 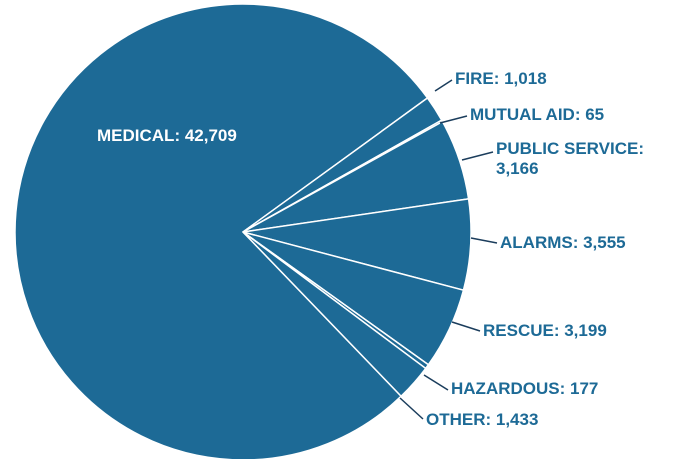 What do you see at coordinates (570, 158) in the screenshot?
I see `slice-label: PUBLIC SERVICE: 3,166` at bounding box center [570, 158].